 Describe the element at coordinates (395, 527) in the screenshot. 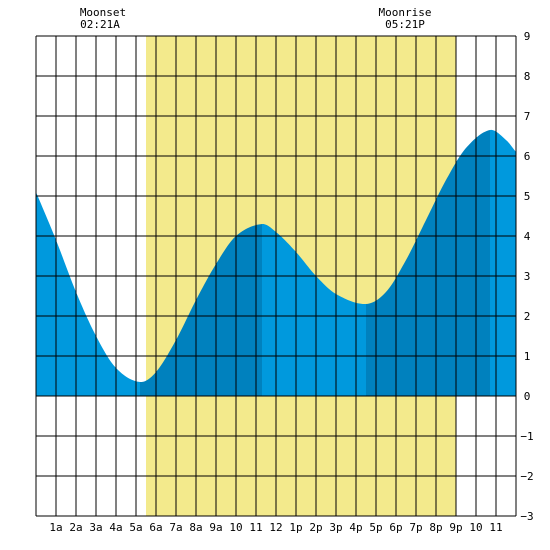

I see `x-tick-label: 6p` at that location.